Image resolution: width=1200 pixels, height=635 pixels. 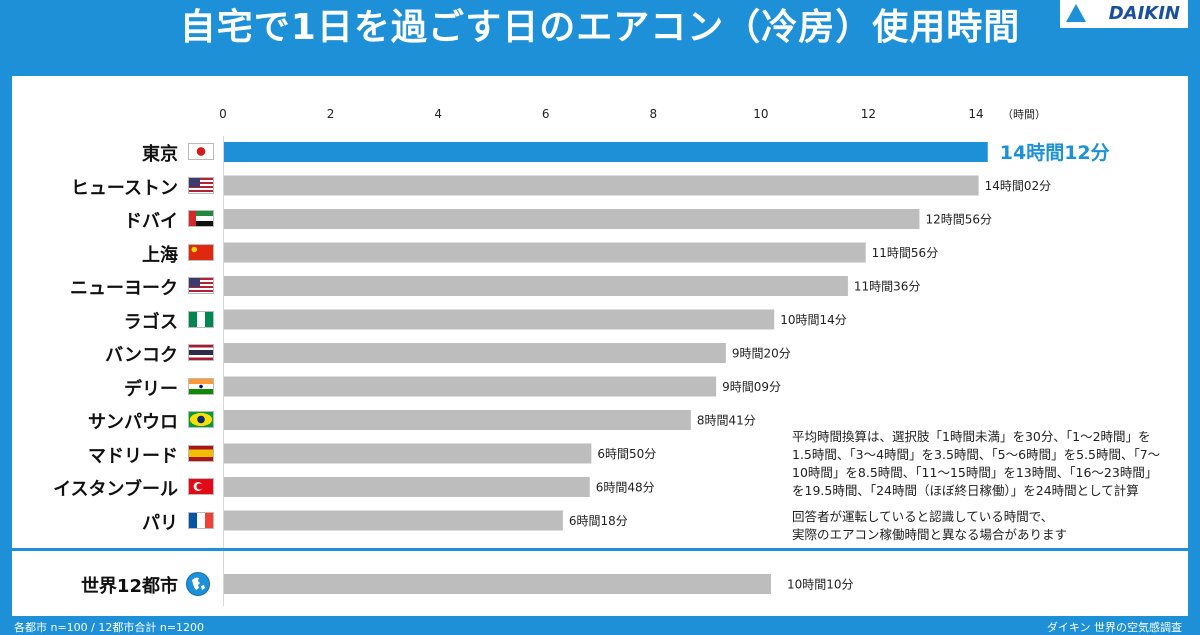 I want to click on x-tick-label: 2, so click(x=331, y=114).